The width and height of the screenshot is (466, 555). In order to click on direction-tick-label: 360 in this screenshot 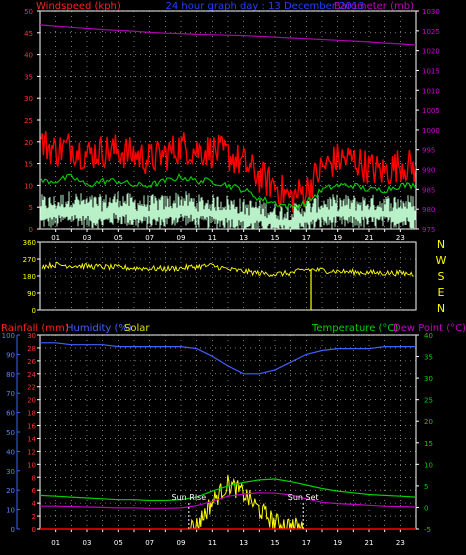, I will do `click(29, 243)`.